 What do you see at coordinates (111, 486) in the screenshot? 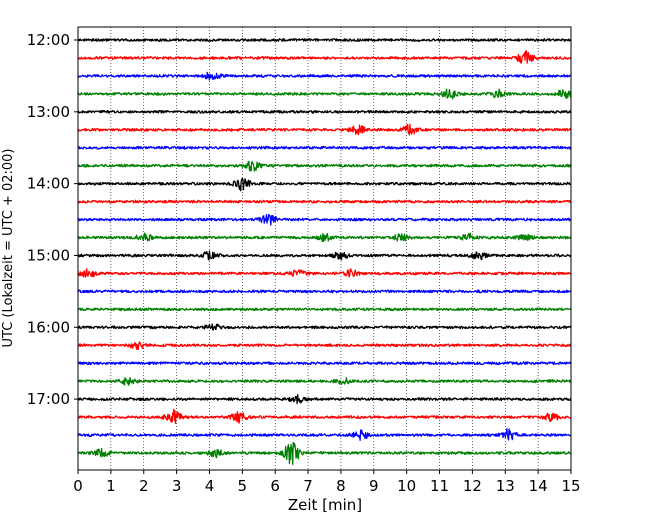
I see `x-tick-label: 1` at bounding box center [111, 486].